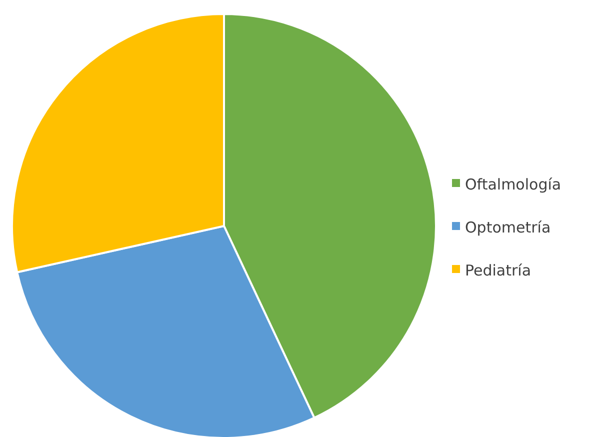  Describe the element at coordinates (508, 227) in the screenshot. I see `legend-label: Optometría` at that location.